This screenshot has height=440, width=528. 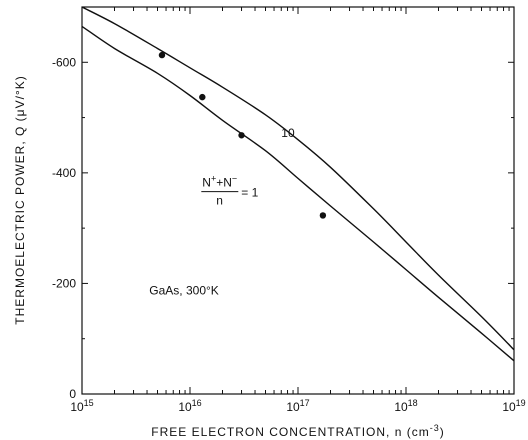 What do you see at coordinates (249, 193) in the screenshot?
I see `fraction-equals: = 1` at bounding box center [249, 193].